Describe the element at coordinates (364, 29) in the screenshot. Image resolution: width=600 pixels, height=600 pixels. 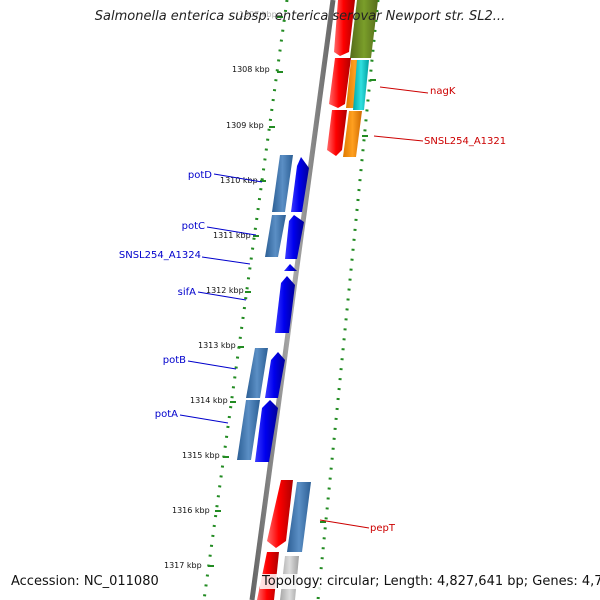
I see `gene-olive-top` at that location.